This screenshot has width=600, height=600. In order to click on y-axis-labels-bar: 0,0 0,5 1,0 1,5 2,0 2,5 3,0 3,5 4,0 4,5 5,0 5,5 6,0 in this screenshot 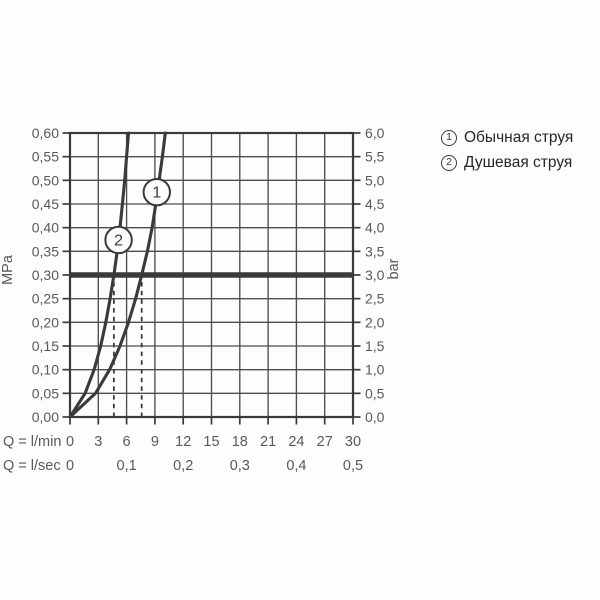, I will do `click(375, 275)`.